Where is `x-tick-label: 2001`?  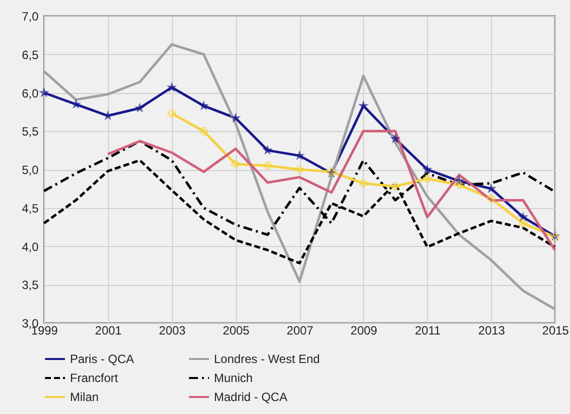
x-tick-label: 2001 is located at coordinates (108, 331).